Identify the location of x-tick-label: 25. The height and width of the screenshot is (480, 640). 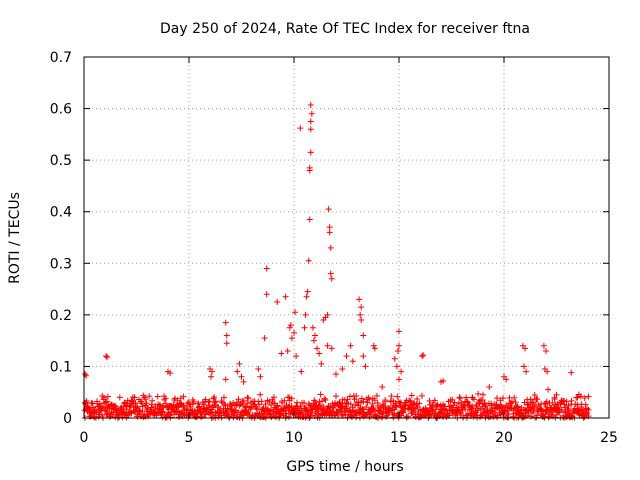
(609, 438).